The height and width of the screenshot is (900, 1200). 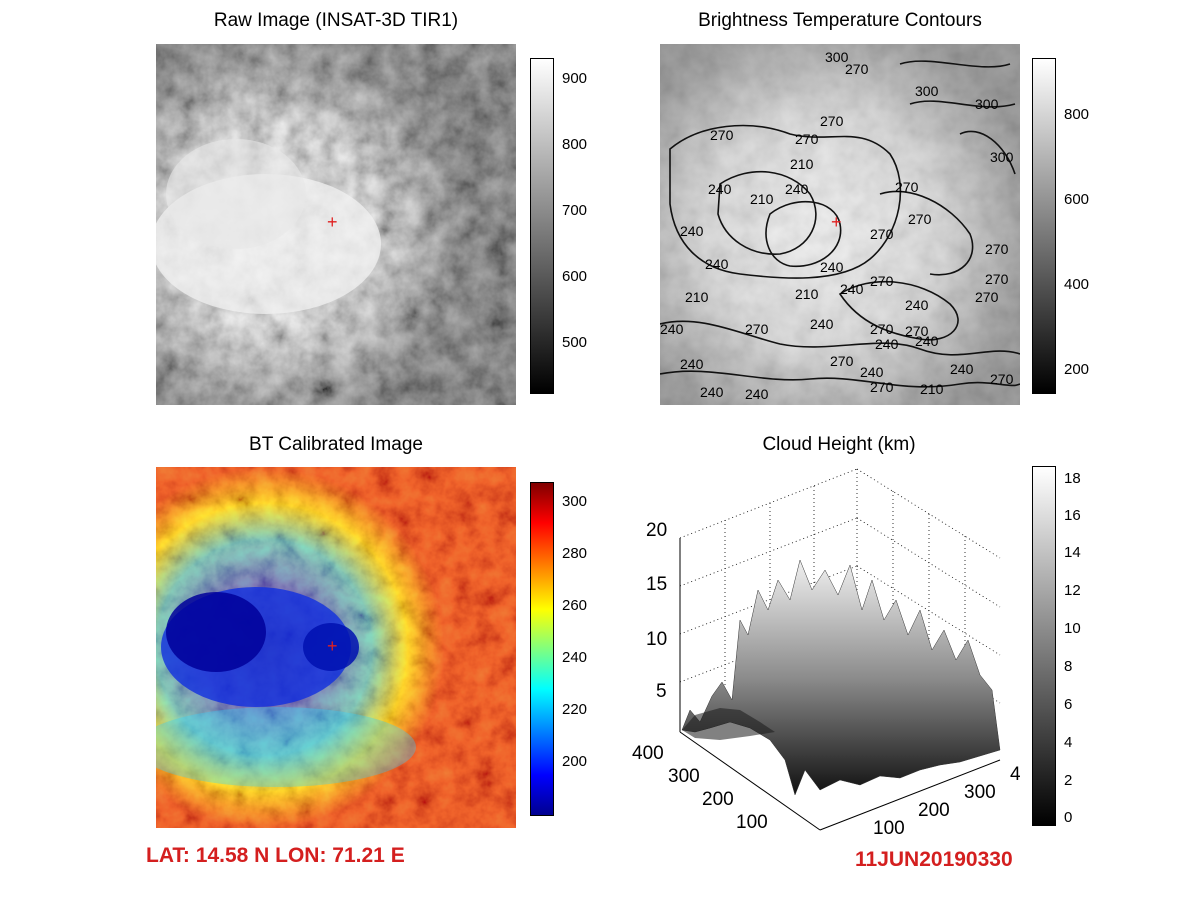 What do you see at coordinates (752, 823) in the screenshot?
I see `y-tick: 100` at bounding box center [752, 823].